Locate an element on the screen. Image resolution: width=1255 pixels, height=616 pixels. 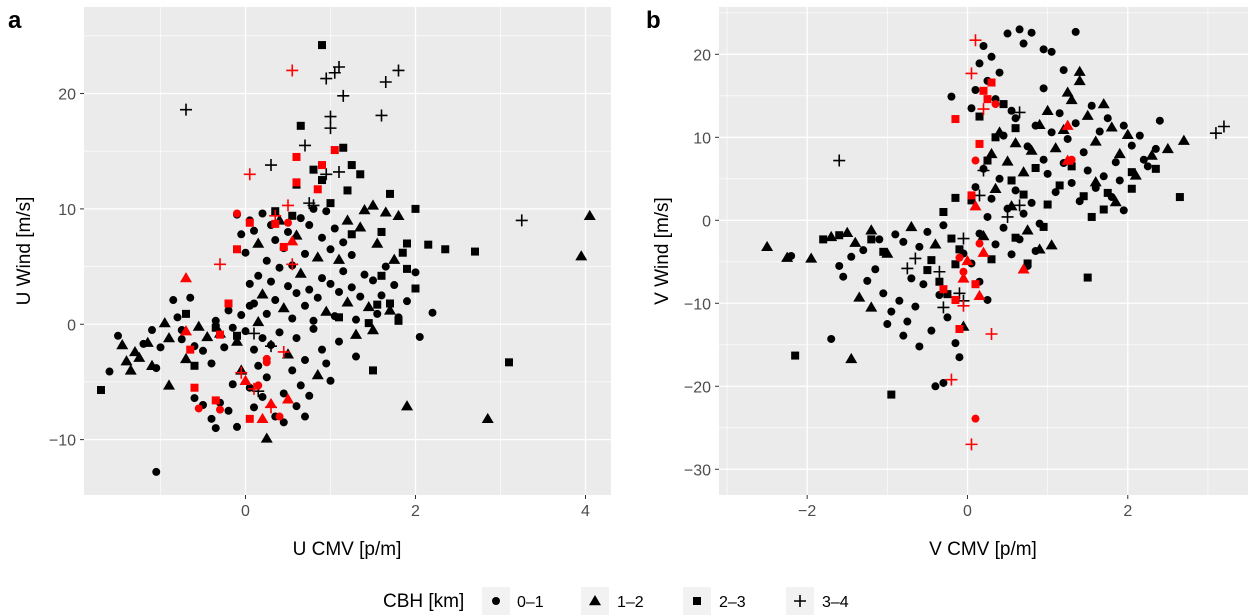
panel-b-y-ticks: −30 −20 −10 0 10 20 is located at coordinates (701, 263).